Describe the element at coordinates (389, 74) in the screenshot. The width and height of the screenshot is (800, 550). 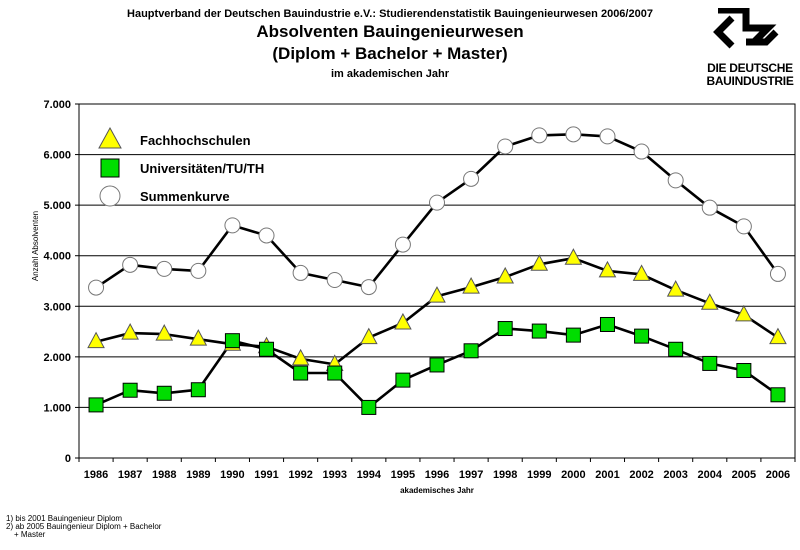
I see `chart-note: im akademischen Jahr` at that location.